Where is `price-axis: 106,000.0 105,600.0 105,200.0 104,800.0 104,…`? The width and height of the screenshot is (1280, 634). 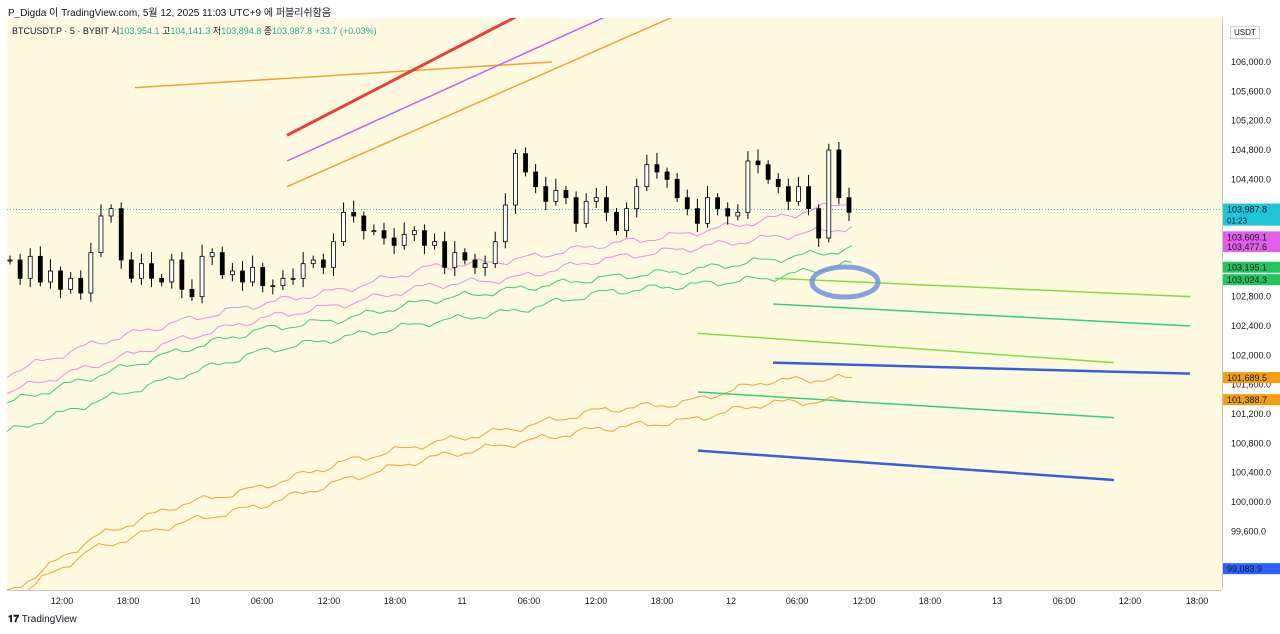
price-axis: 106,000.0 105,600.0 105,200.0 104,800.0 104,… is located at coordinates (1251, 304).